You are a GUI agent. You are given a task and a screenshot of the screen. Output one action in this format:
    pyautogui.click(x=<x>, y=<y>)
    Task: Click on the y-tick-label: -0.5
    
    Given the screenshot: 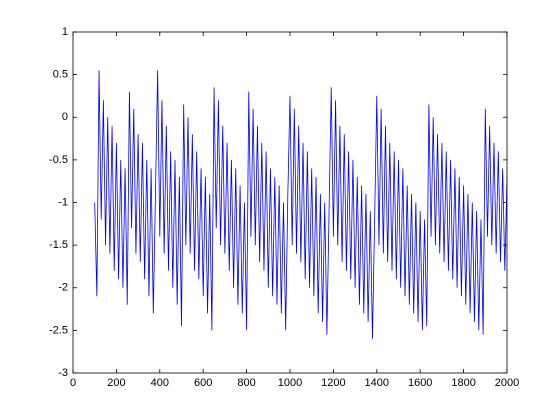 What is the action you would take?
    pyautogui.click(x=58, y=160)
    